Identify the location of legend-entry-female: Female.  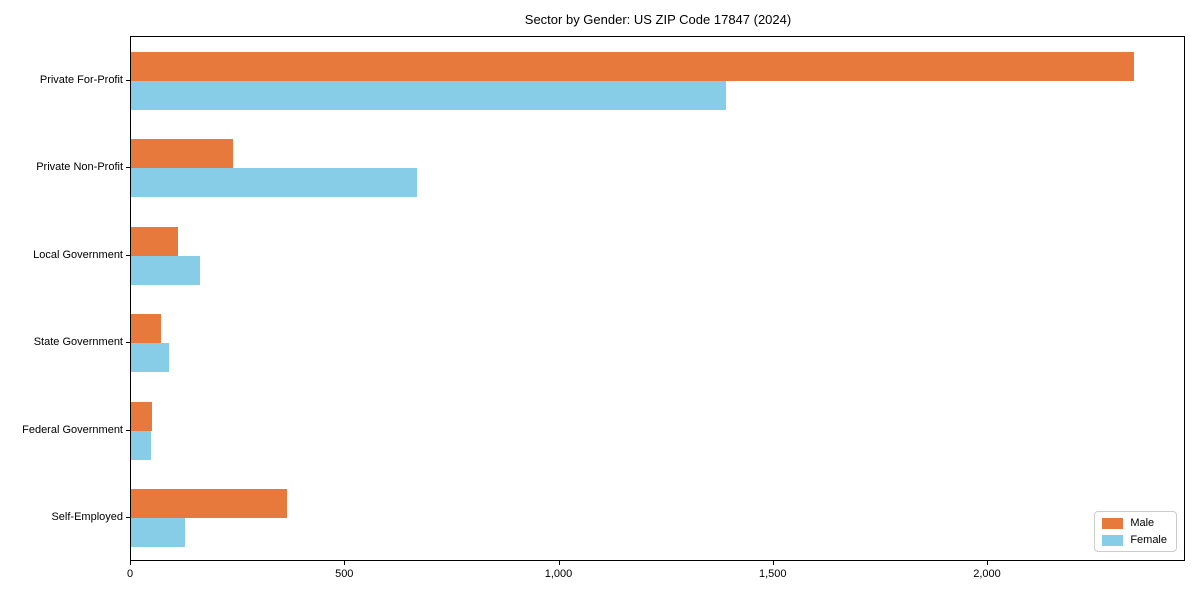
(1134, 540).